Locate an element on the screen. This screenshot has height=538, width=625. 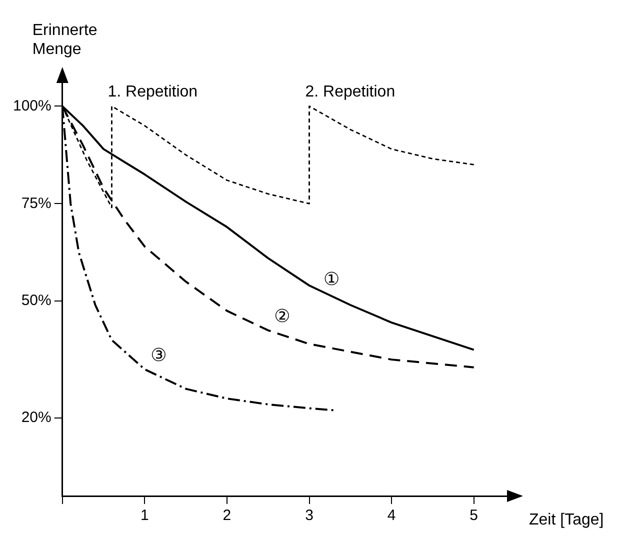
x-tick-label: 3 is located at coordinates (309, 515).